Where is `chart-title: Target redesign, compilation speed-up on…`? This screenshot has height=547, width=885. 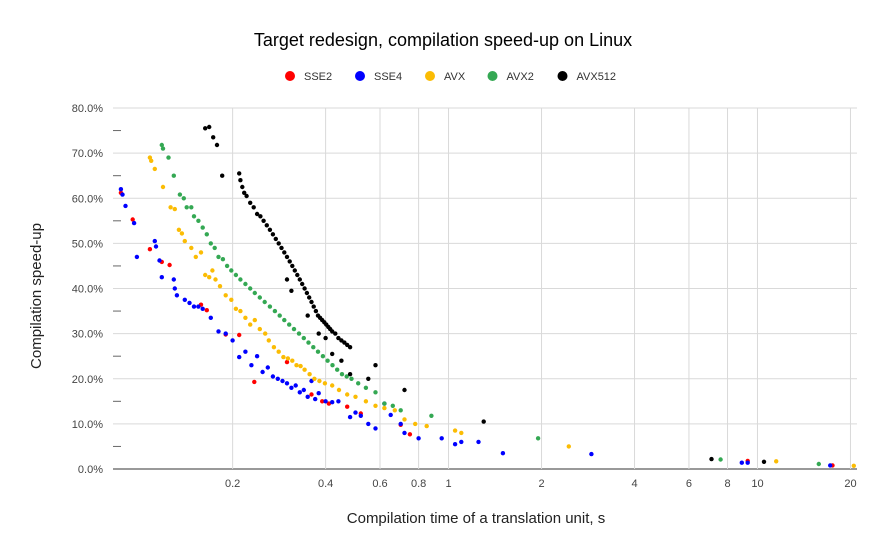 chart-title: Target redesign, compilation speed-up on… is located at coordinates (443, 40).